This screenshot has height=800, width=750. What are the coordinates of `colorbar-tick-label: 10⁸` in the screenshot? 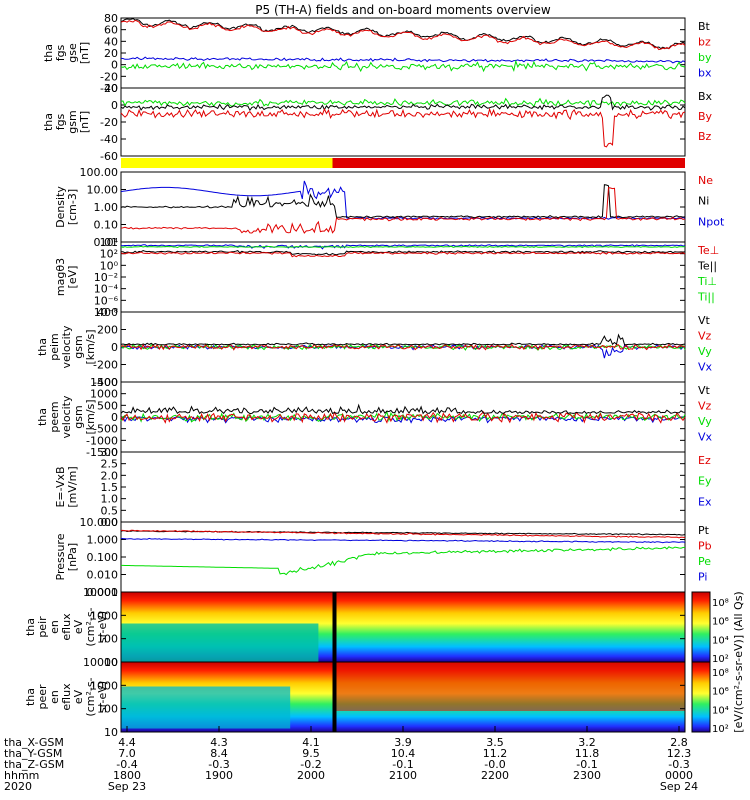 It's located at (720, 603).